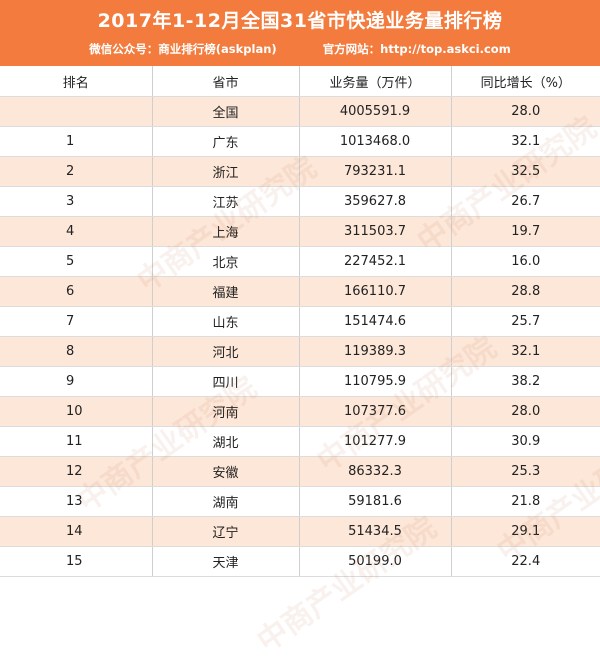 The width and height of the screenshot is (600, 660). I want to click on rank-cell: 2, so click(76, 171).